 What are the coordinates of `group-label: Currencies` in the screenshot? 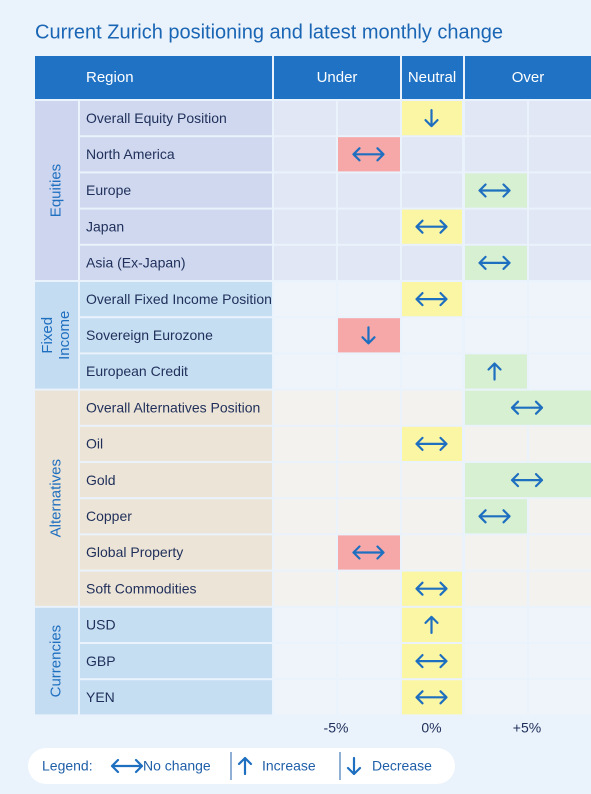 It's located at (55, 661).